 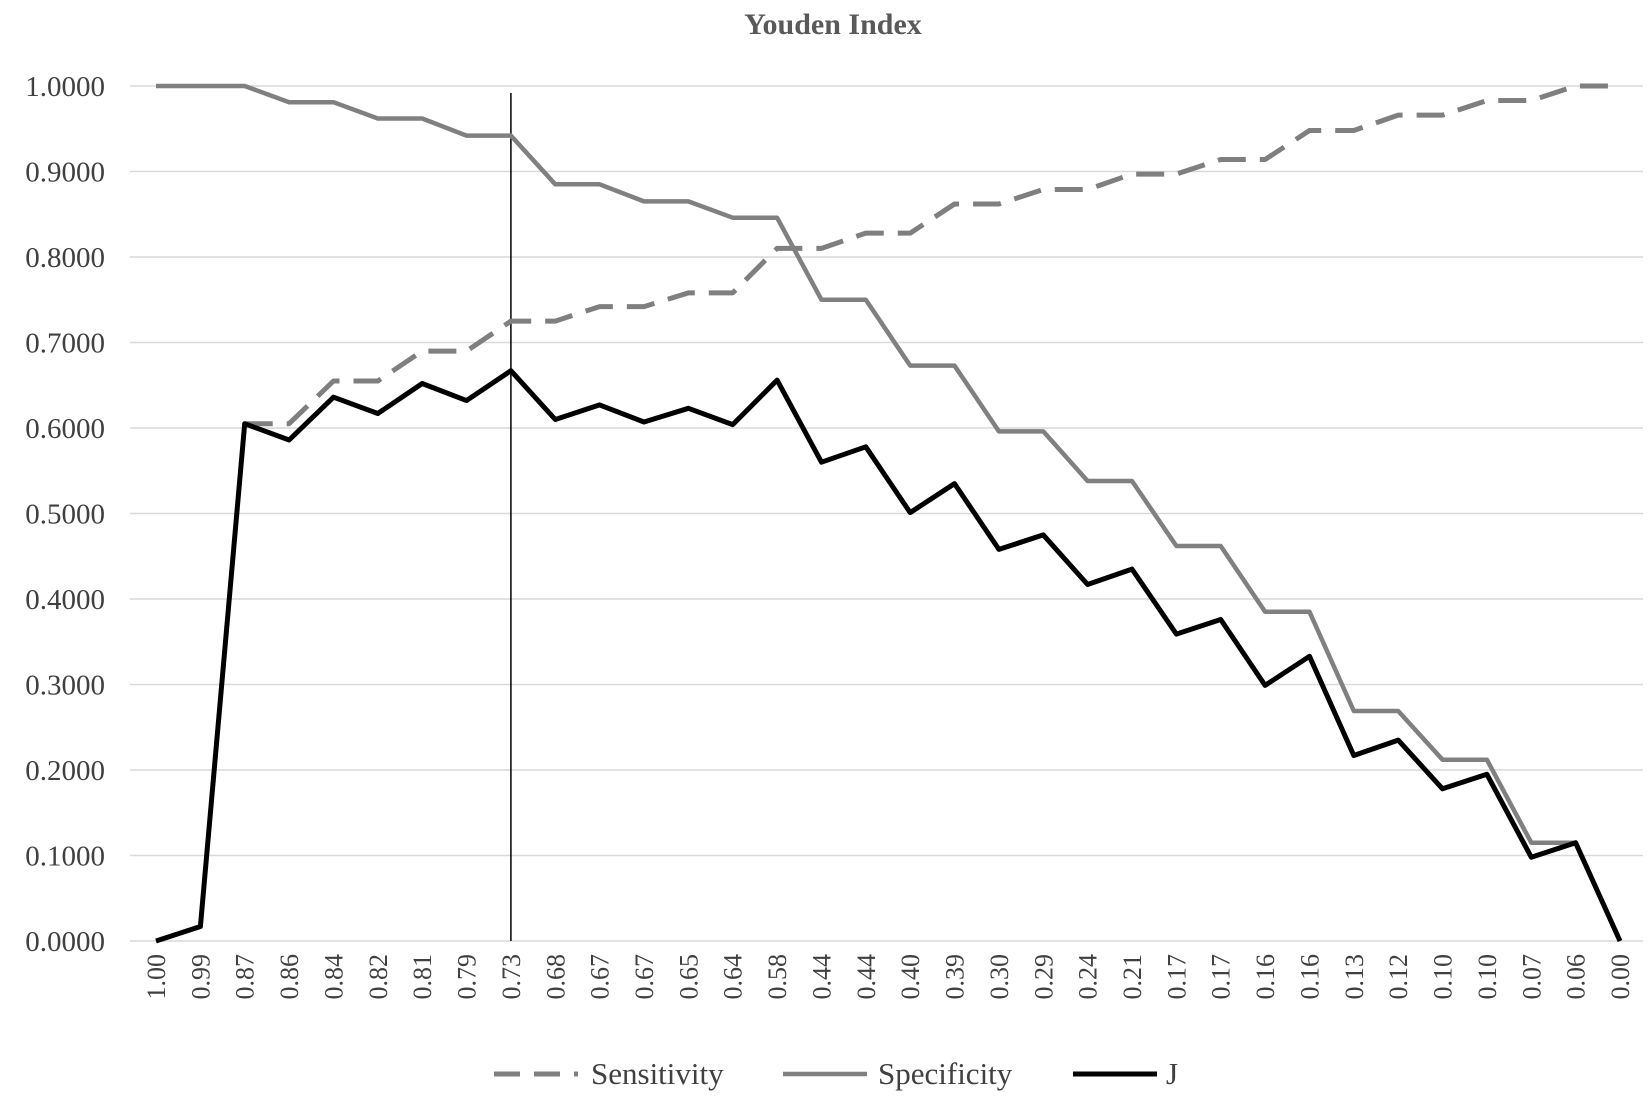 What do you see at coordinates (65, 686) in the screenshot?
I see `y-tick-label: 0.3000` at bounding box center [65, 686].